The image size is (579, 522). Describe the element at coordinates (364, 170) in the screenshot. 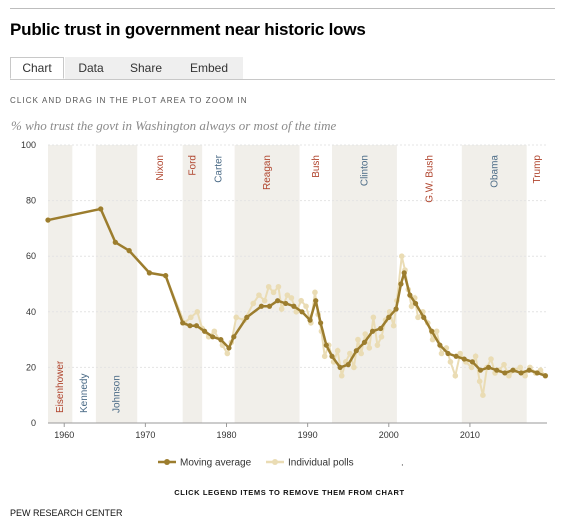

I see `president-label-clinton: Clinton` at that location.